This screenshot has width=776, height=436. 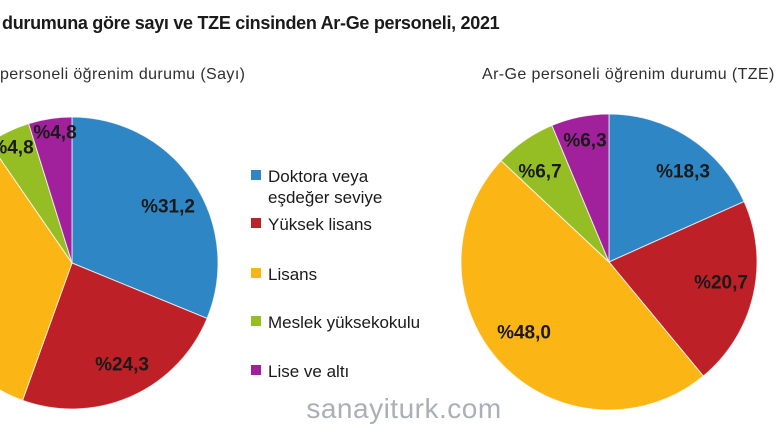 What do you see at coordinates (524, 333) in the screenshot?
I see `pie-slice-label: %48,0` at bounding box center [524, 333].